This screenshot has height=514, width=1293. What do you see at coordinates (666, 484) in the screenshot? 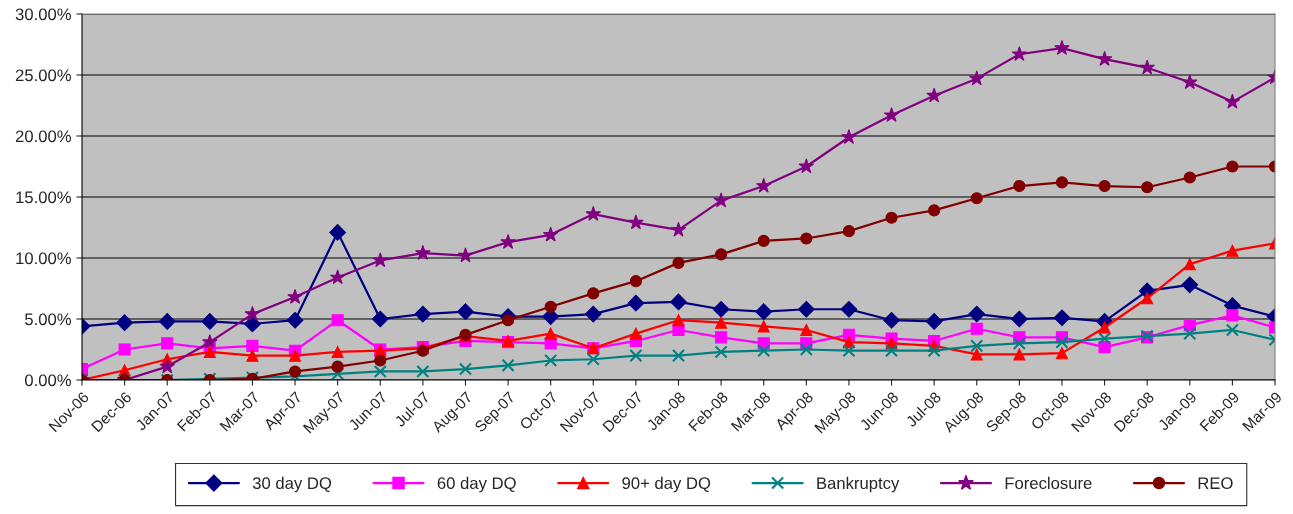
I see `legend-label: 90+ day DQ` at bounding box center [666, 484].